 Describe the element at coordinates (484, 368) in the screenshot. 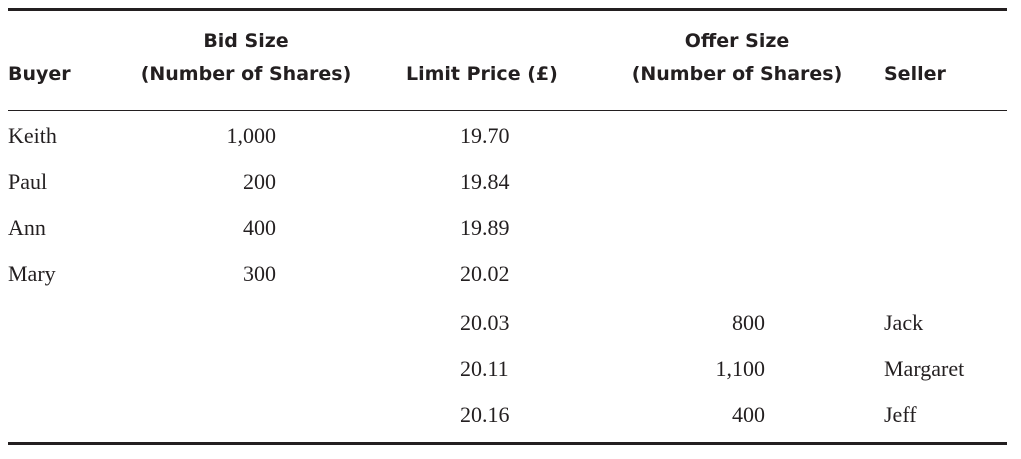

I see `cell-limit-price: 20.11` at that location.